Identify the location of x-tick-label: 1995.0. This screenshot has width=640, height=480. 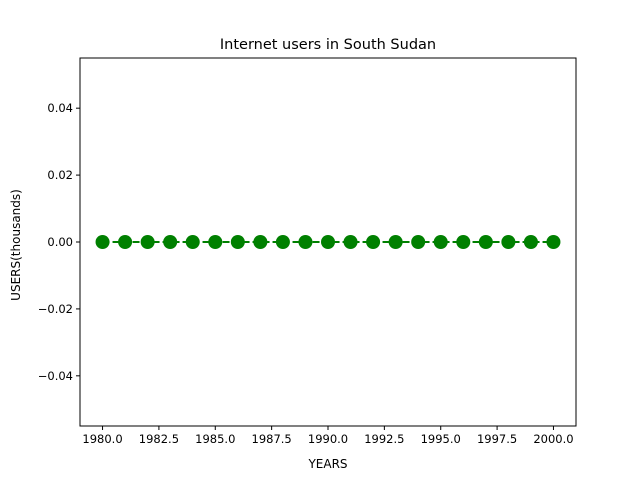
(441, 439).